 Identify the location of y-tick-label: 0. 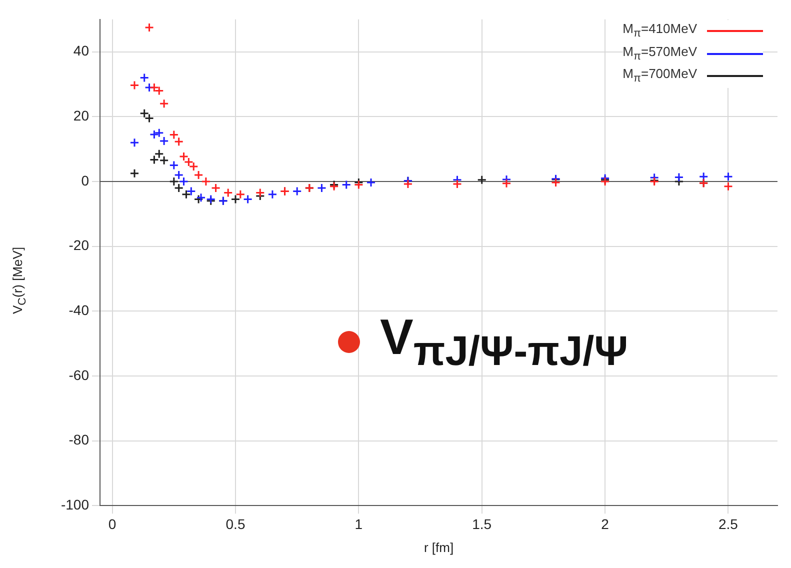
(85, 180).